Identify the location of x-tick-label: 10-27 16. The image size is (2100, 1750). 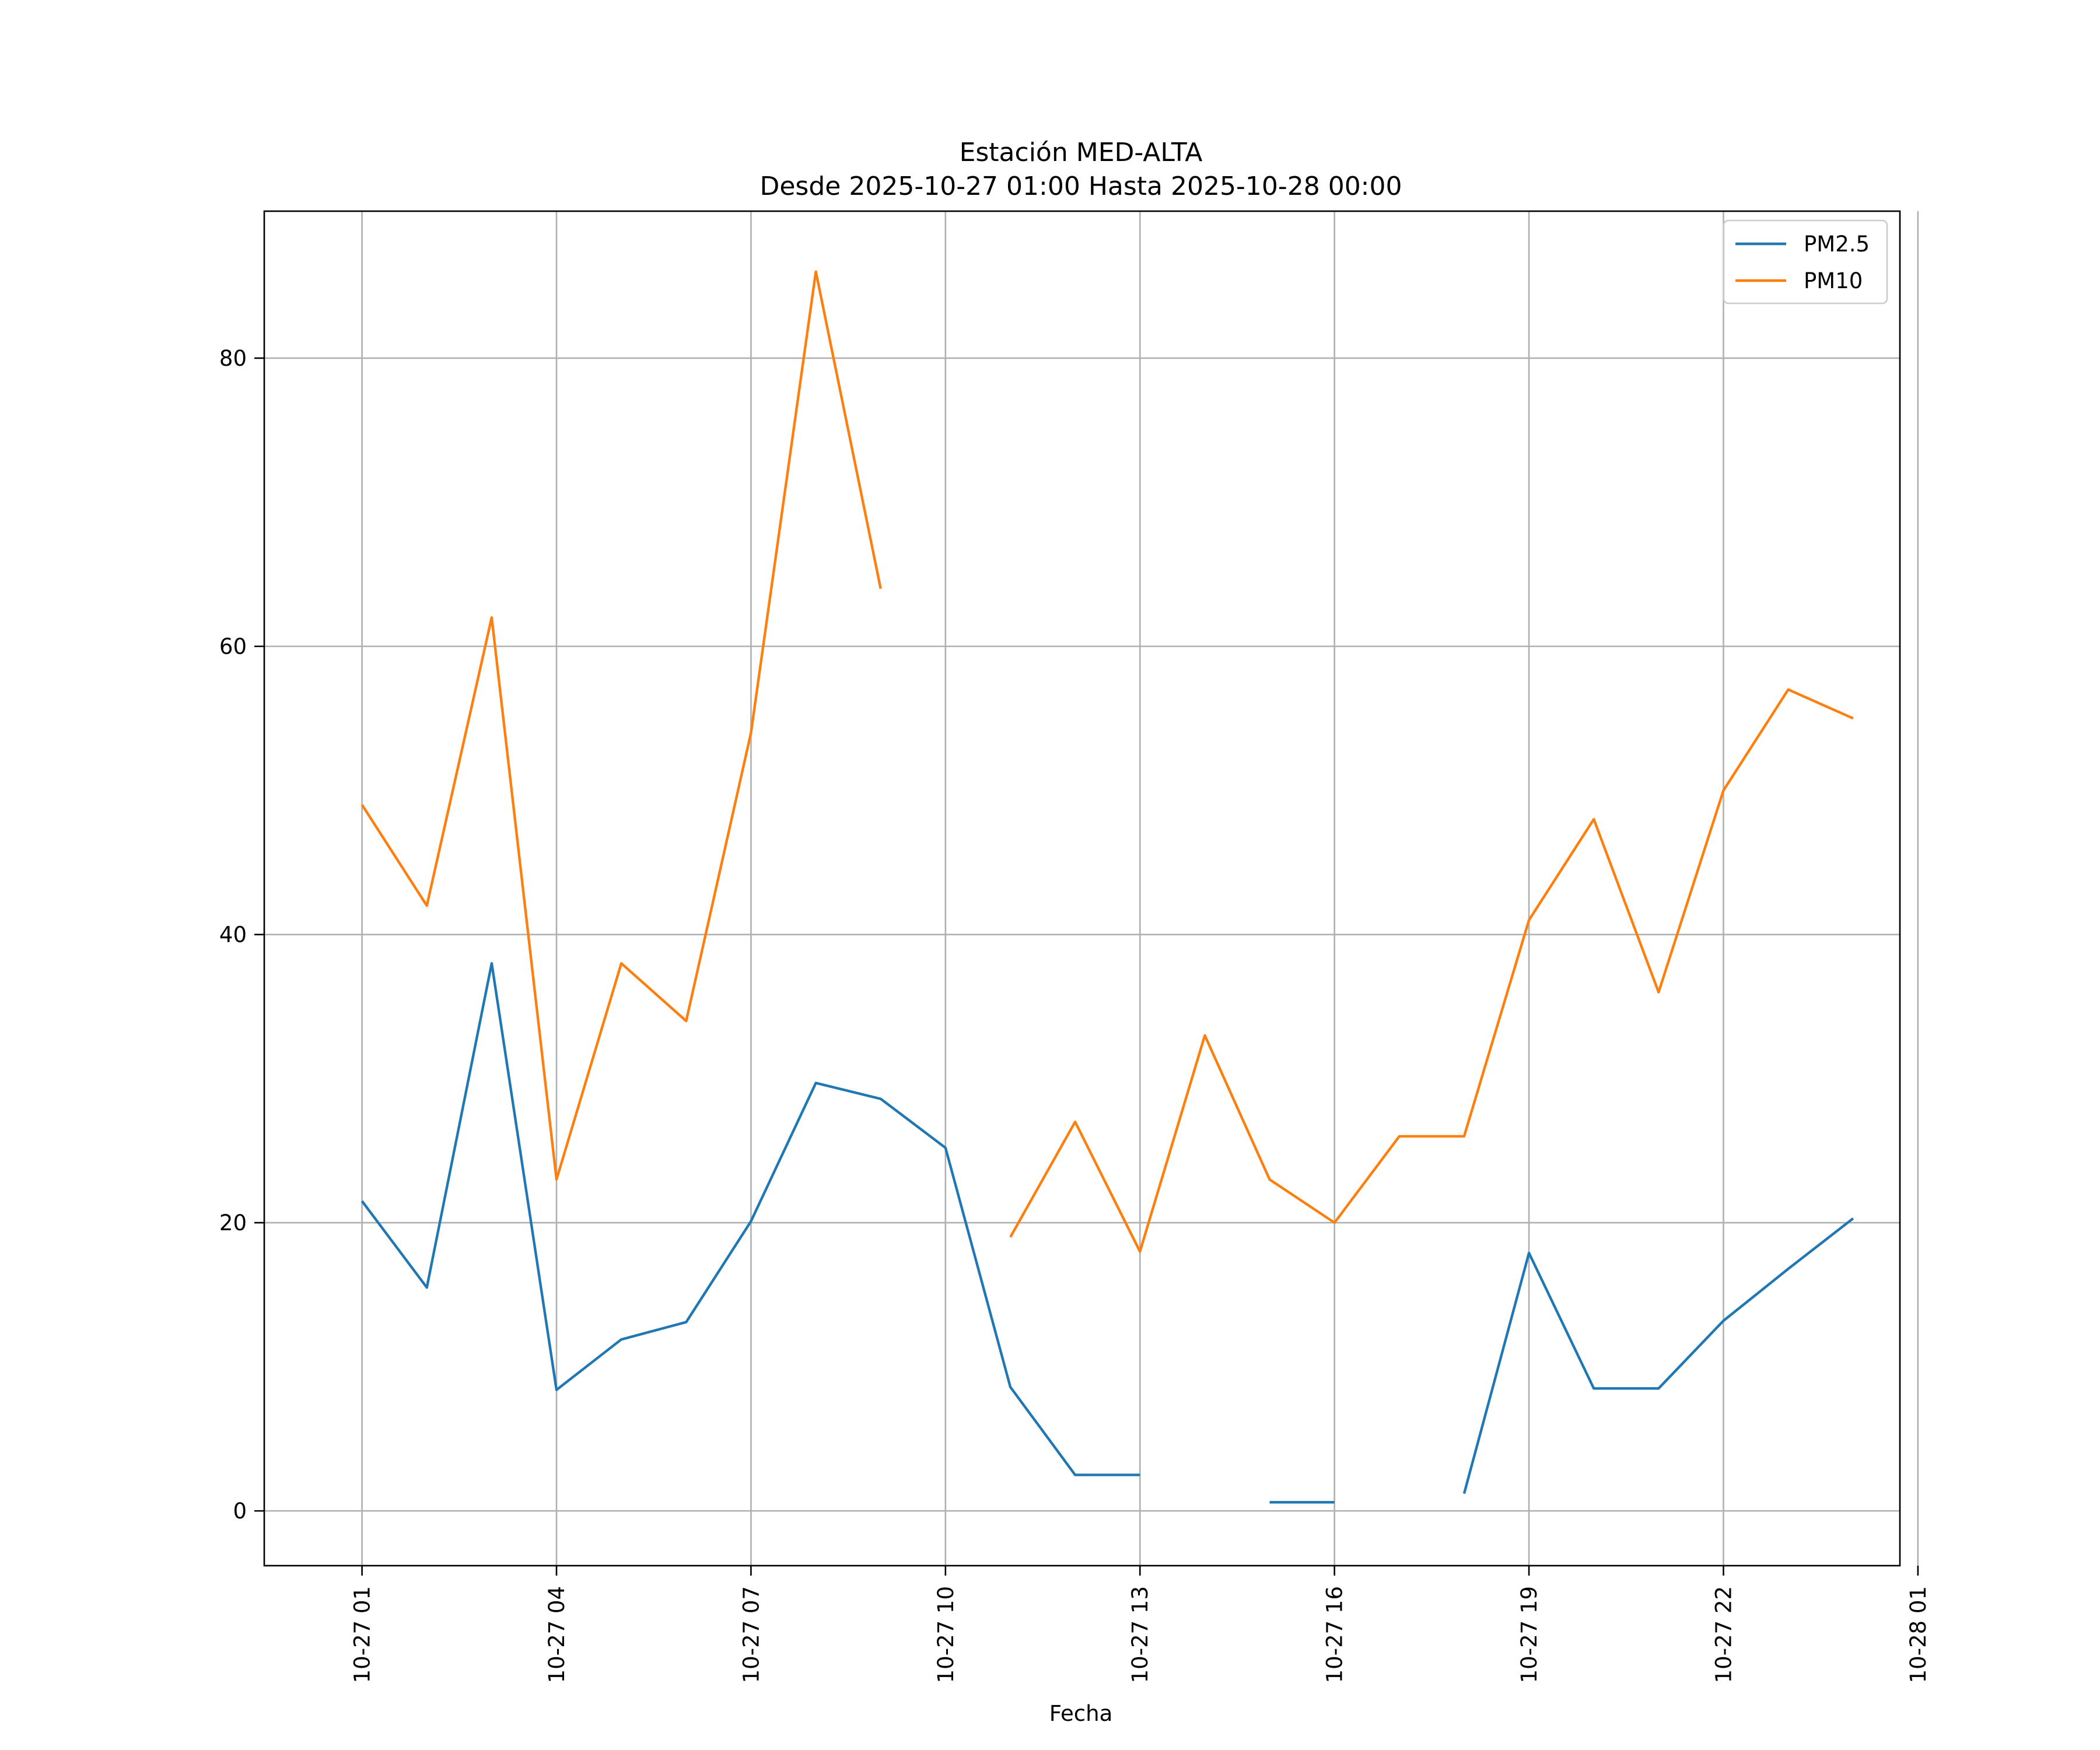
(1335, 1634).